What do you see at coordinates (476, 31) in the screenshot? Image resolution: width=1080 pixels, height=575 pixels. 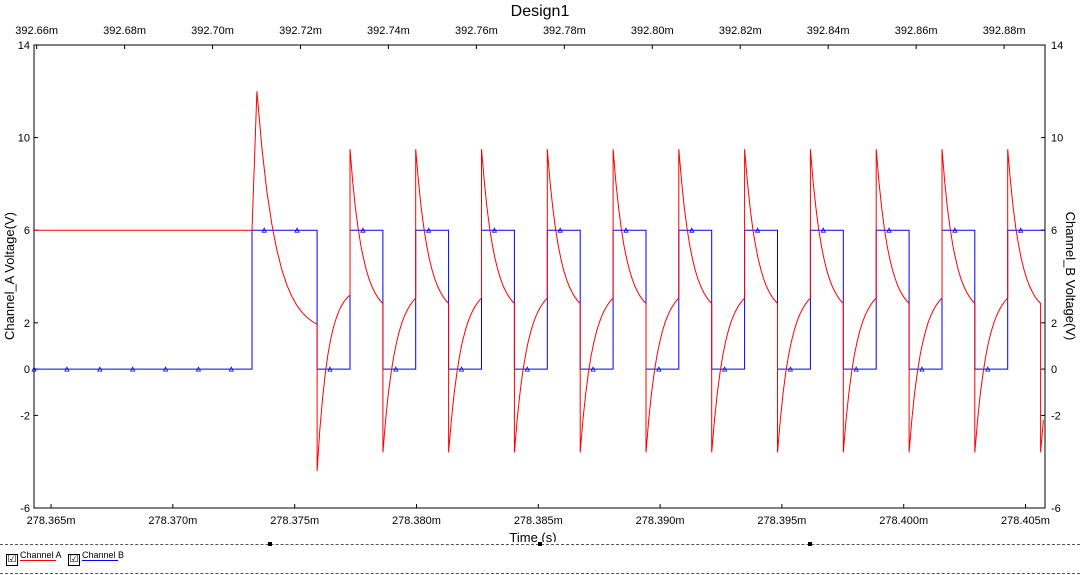 I see `x-tick-label-top: 392.76m` at bounding box center [476, 31].